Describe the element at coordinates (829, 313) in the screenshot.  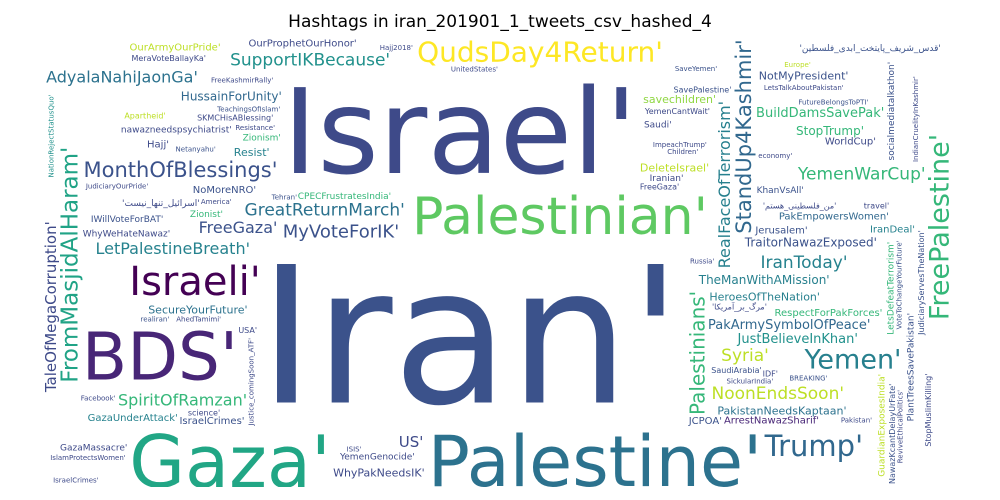
I see `word-45: RespectForPakForces'` at that location.